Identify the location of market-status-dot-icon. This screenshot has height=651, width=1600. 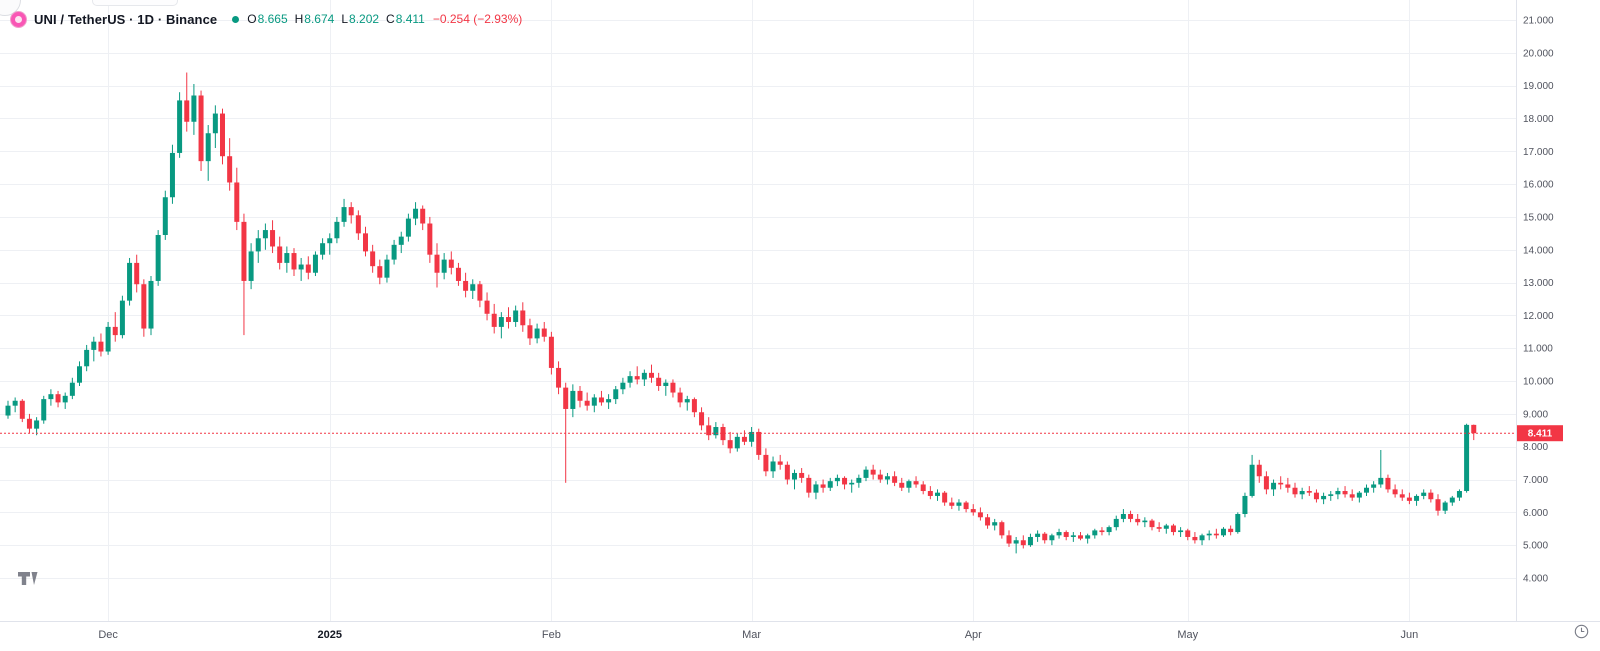
(236, 19).